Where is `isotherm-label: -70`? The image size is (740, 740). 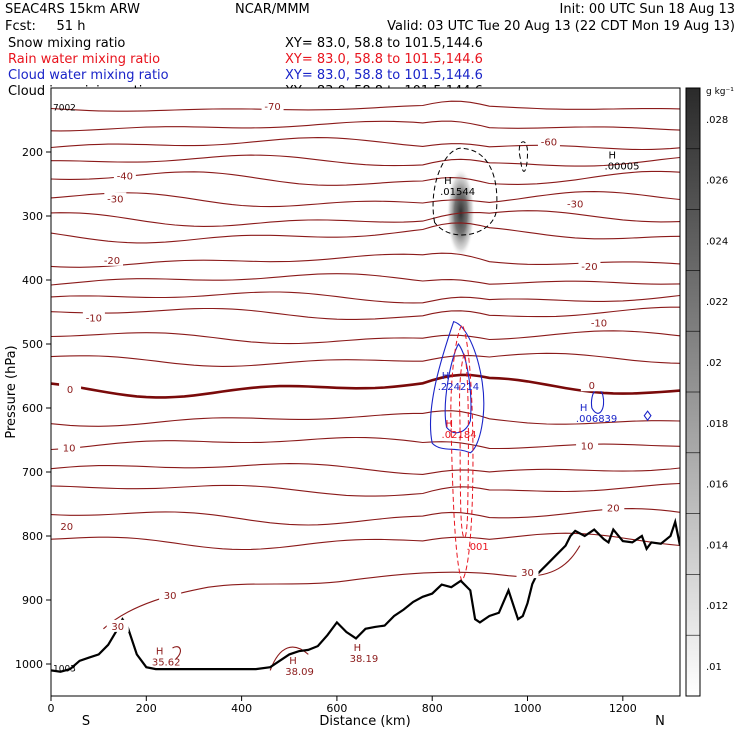 isotherm-label: -70 is located at coordinates (272, 107).